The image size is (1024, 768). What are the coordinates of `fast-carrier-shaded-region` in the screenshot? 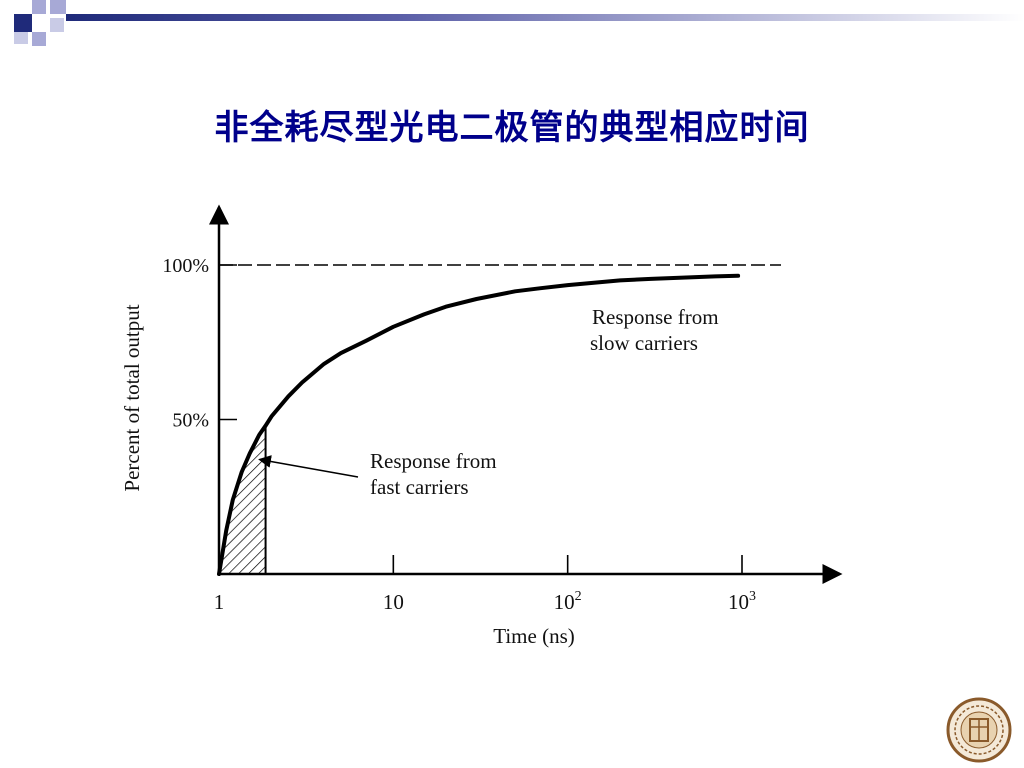 It's located at (242, 499).